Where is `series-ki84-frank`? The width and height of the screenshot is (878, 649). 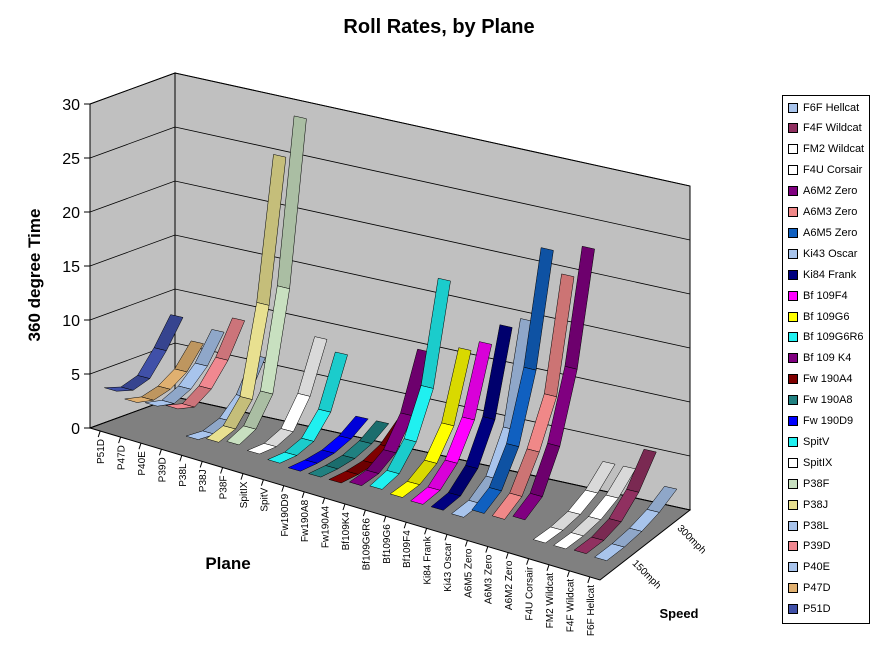 series-ki84-frank is located at coordinates (471, 417).